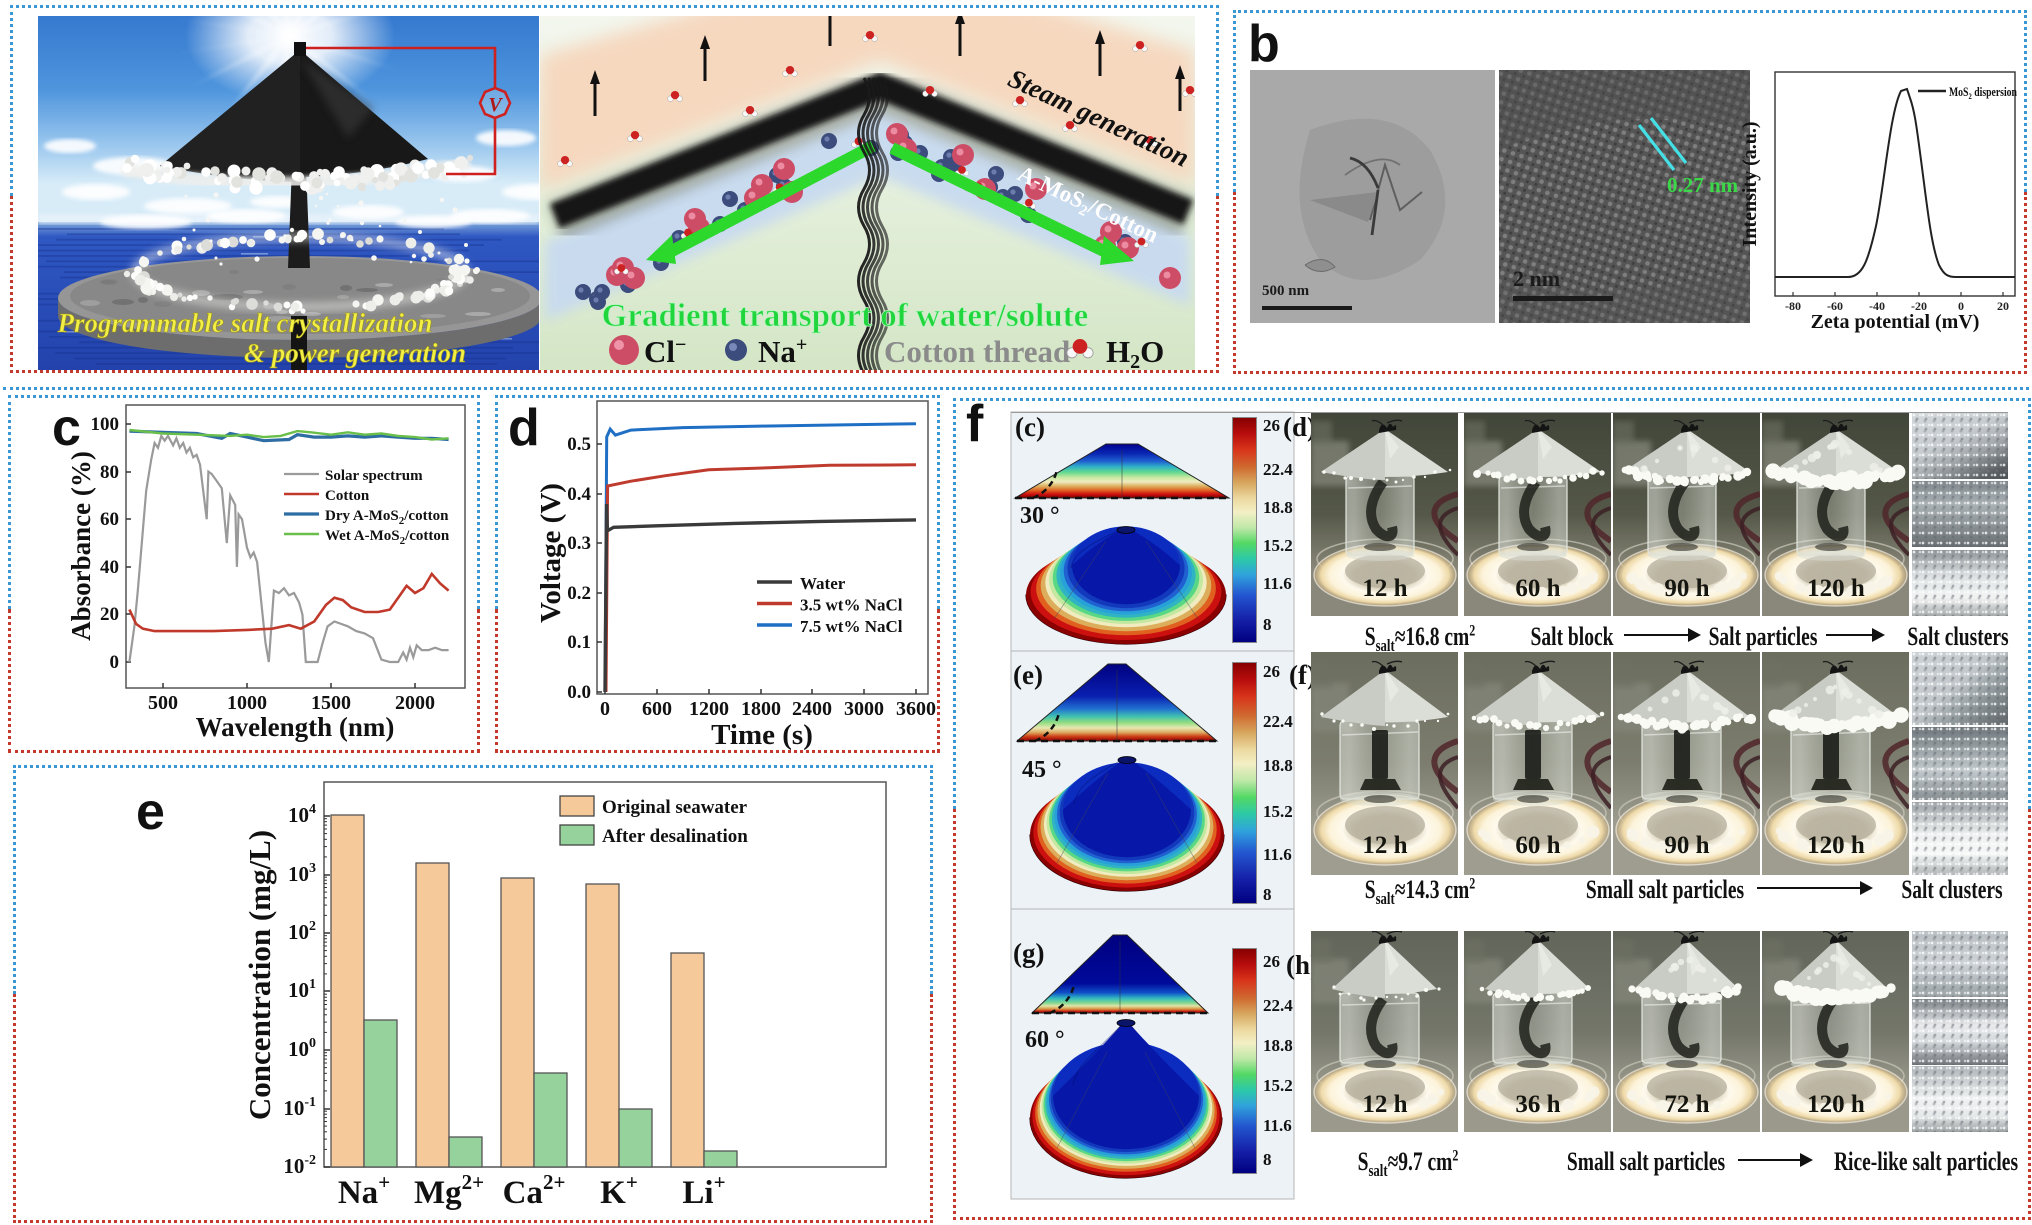 The height and width of the screenshot is (1225, 2032). What do you see at coordinates (579, 642) in the screenshot?
I see `svg-text: 0.1` at bounding box center [579, 642].